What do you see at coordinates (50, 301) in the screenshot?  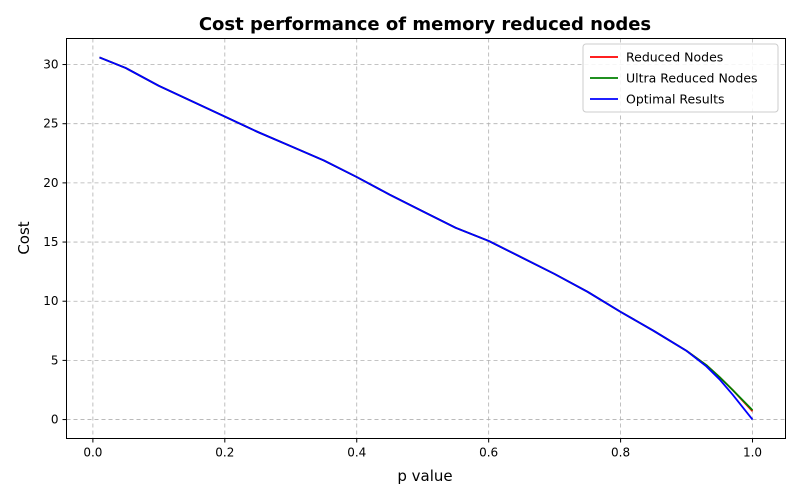 I see `y-tick-label: 10` at bounding box center [50, 301].